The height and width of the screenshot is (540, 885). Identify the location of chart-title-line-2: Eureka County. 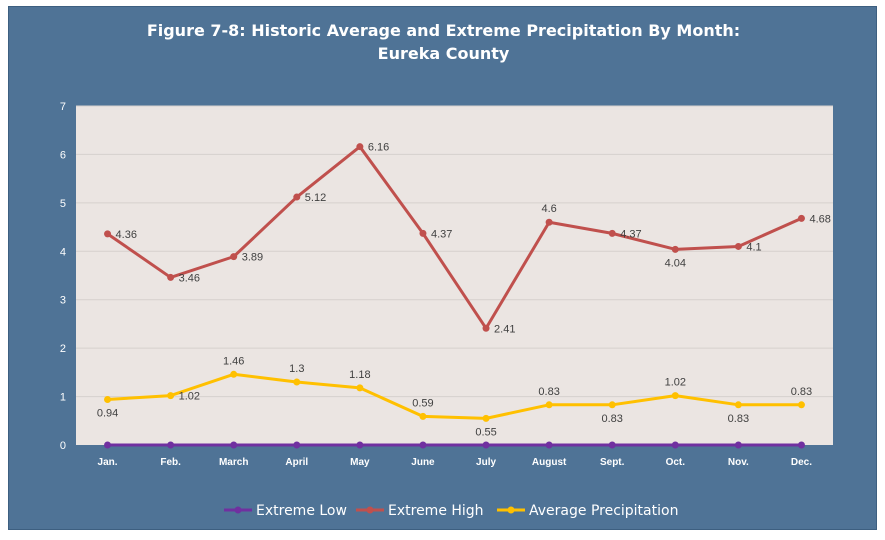
(443, 53).